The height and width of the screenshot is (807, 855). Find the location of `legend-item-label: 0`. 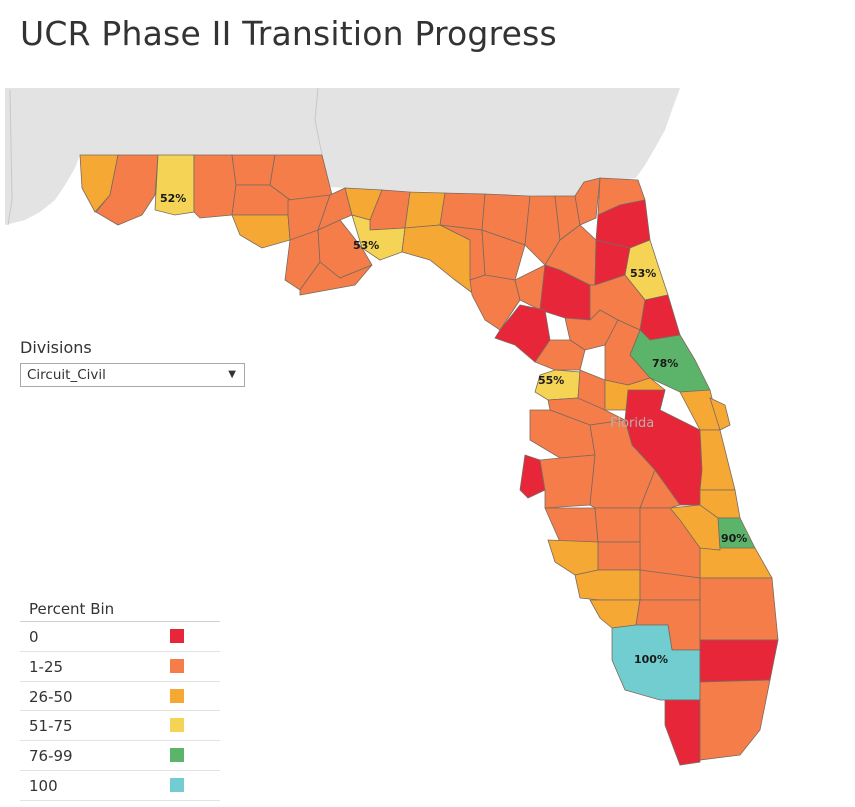

legend-item-label: 0 is located at coordinates (34, 637).